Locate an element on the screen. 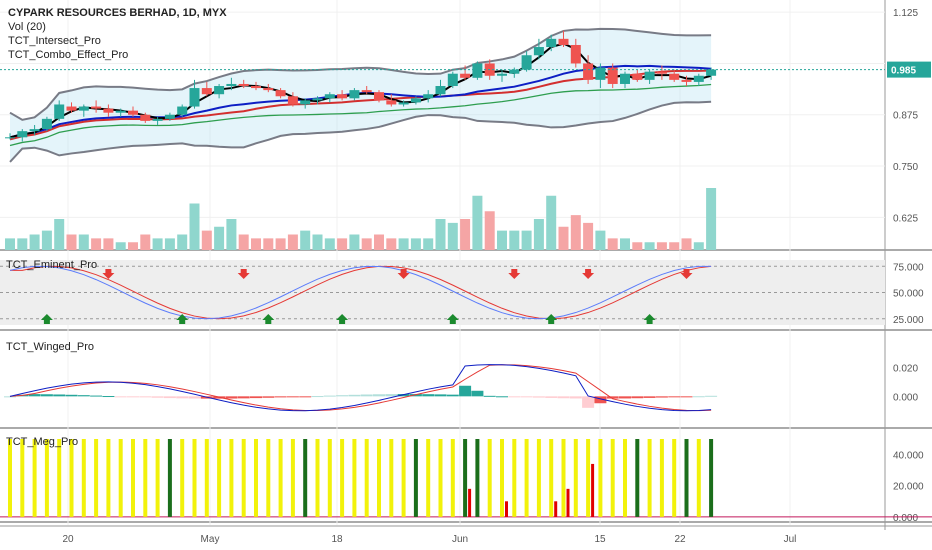 The image size is (932, 550). time-tick-label: 20 is located at coordinates (68, 539).